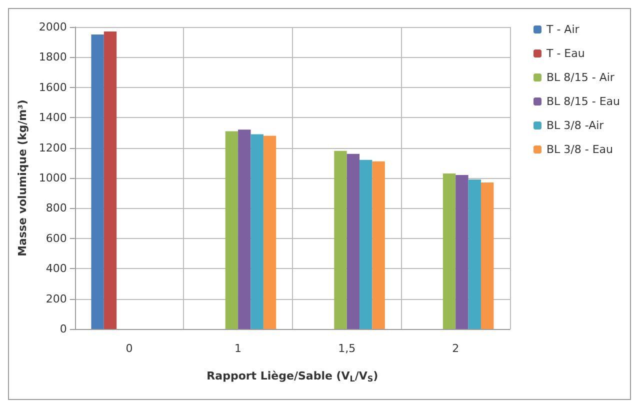  Describe the element at coordinates (52, 178) in the screenshot. I see `y-tick-label: 1000` at that location.